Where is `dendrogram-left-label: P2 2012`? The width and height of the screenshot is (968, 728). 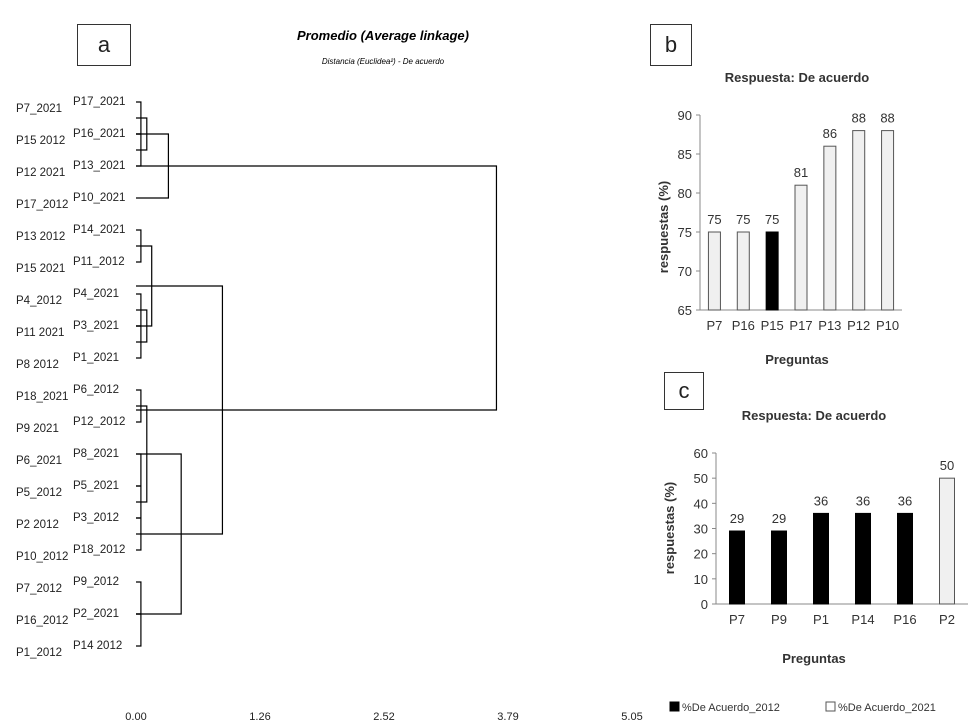 dendrogram-left-label: P2 2012 is located at coordinates (37, 525).